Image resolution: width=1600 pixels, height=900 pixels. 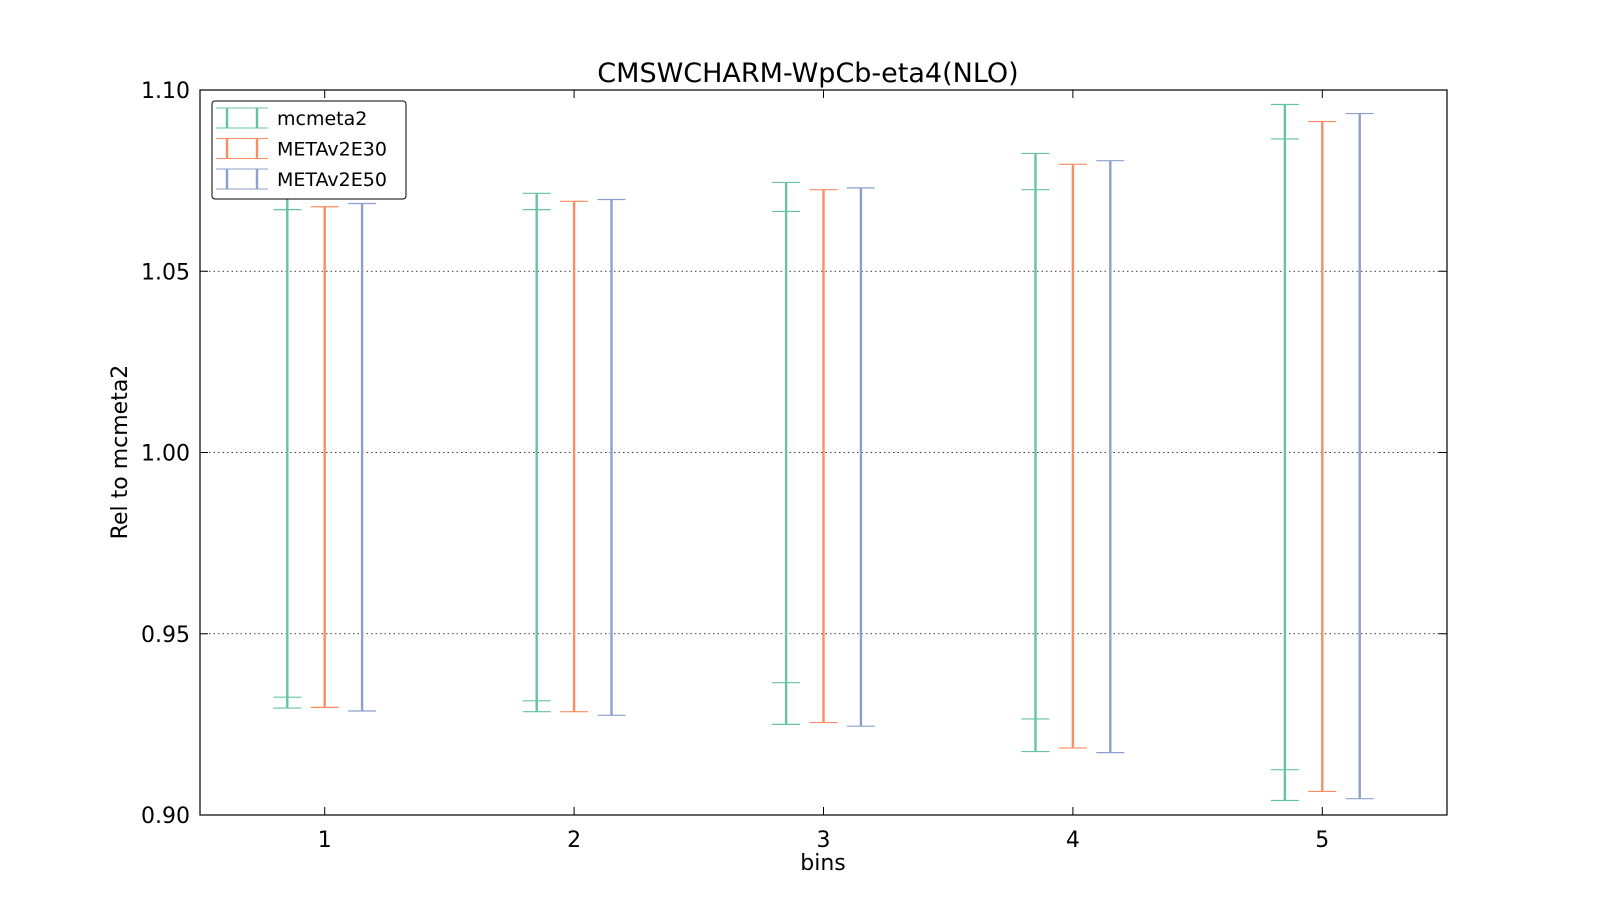 I want to click on y-tick-label: 0.95, so click(x=165, y=635).